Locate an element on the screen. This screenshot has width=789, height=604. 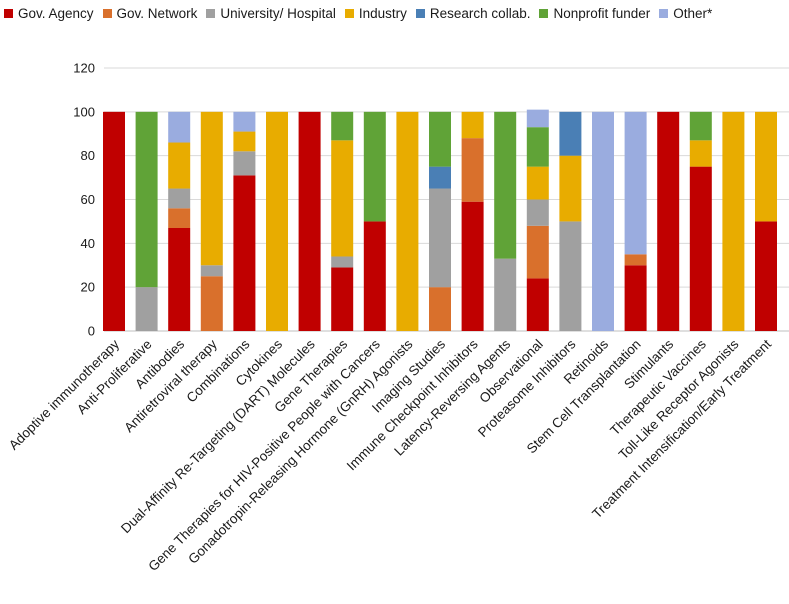
legend-item: Nonprofit funder is located at coordinates (594, 13).